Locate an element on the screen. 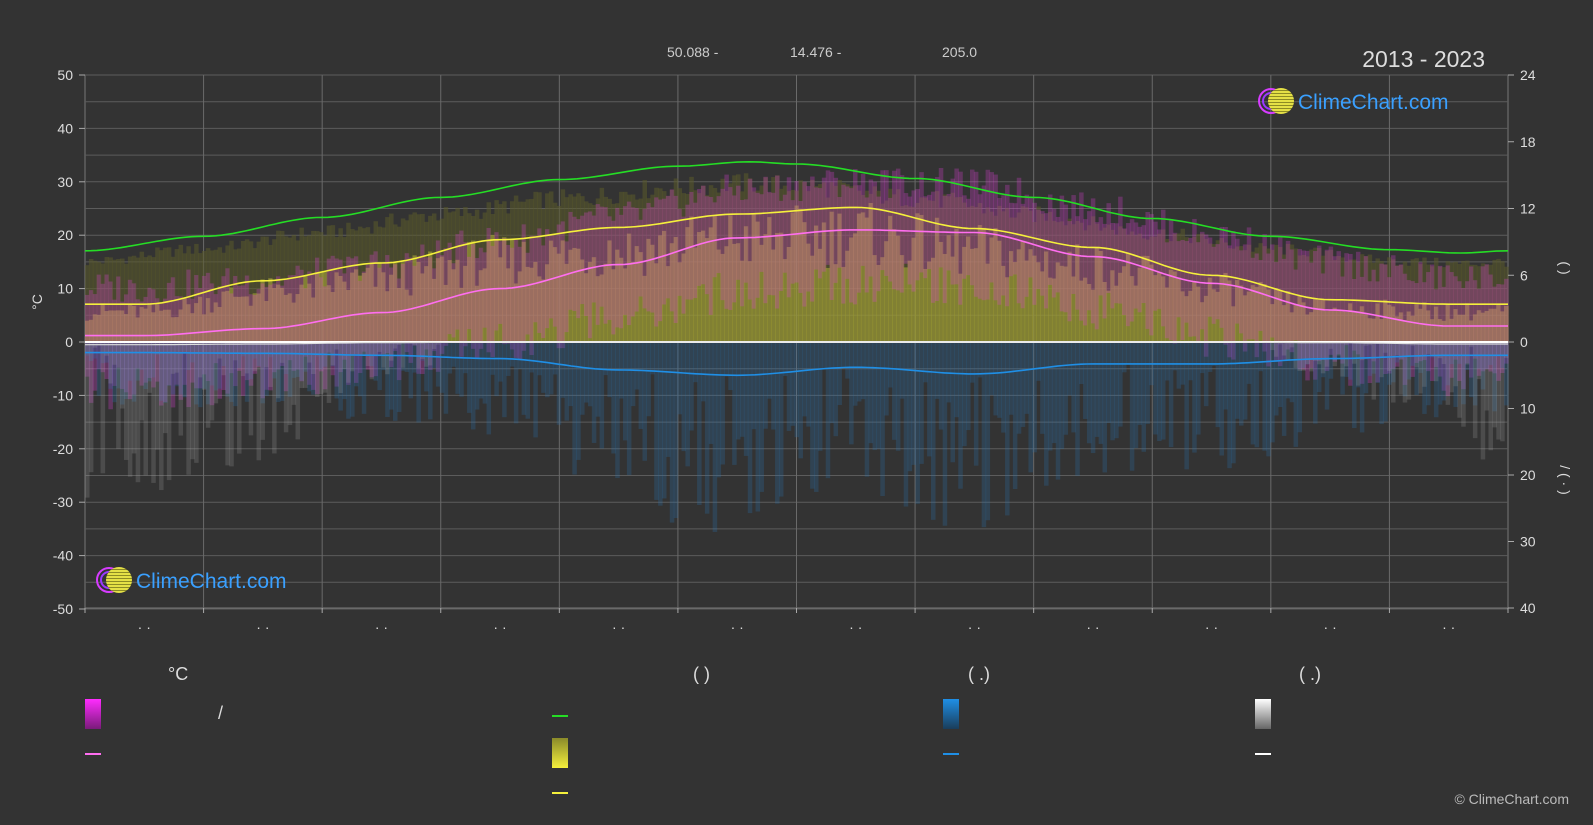 The image size is (1593, 825). right-lower-axis-label: / ( · ) is located at coordinates (1565, 480).